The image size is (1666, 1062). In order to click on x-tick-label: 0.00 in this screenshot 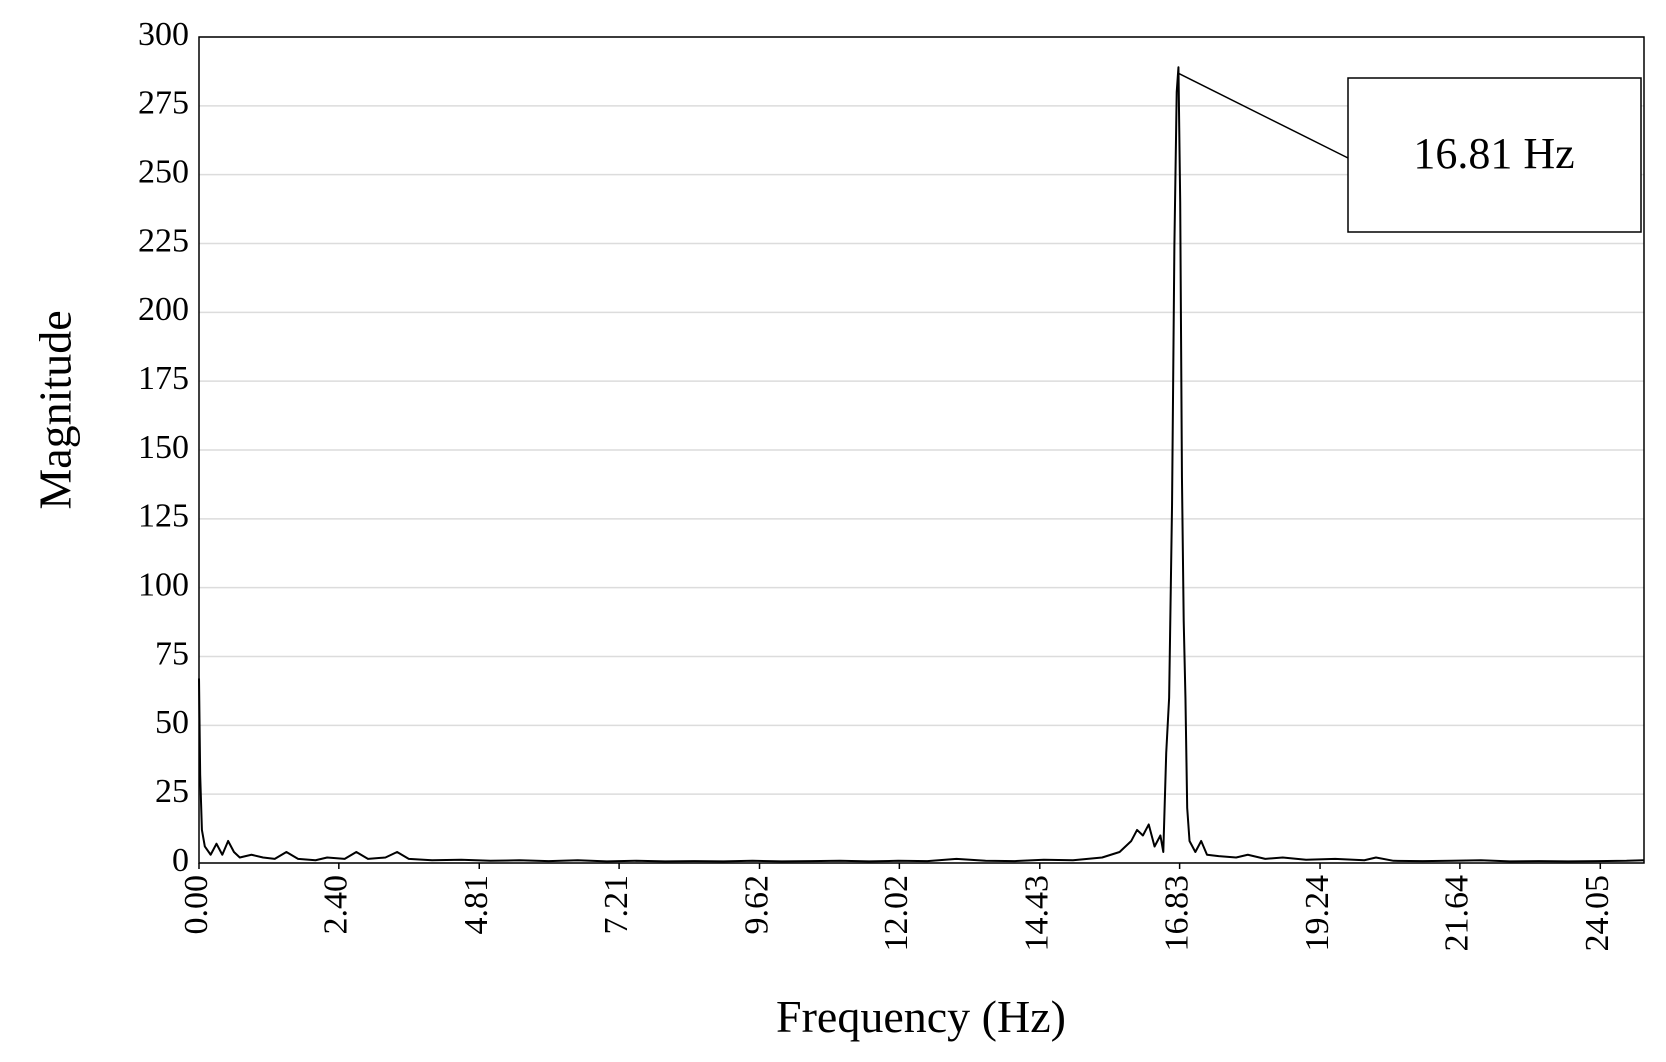, I will do `click(196, 905)`.